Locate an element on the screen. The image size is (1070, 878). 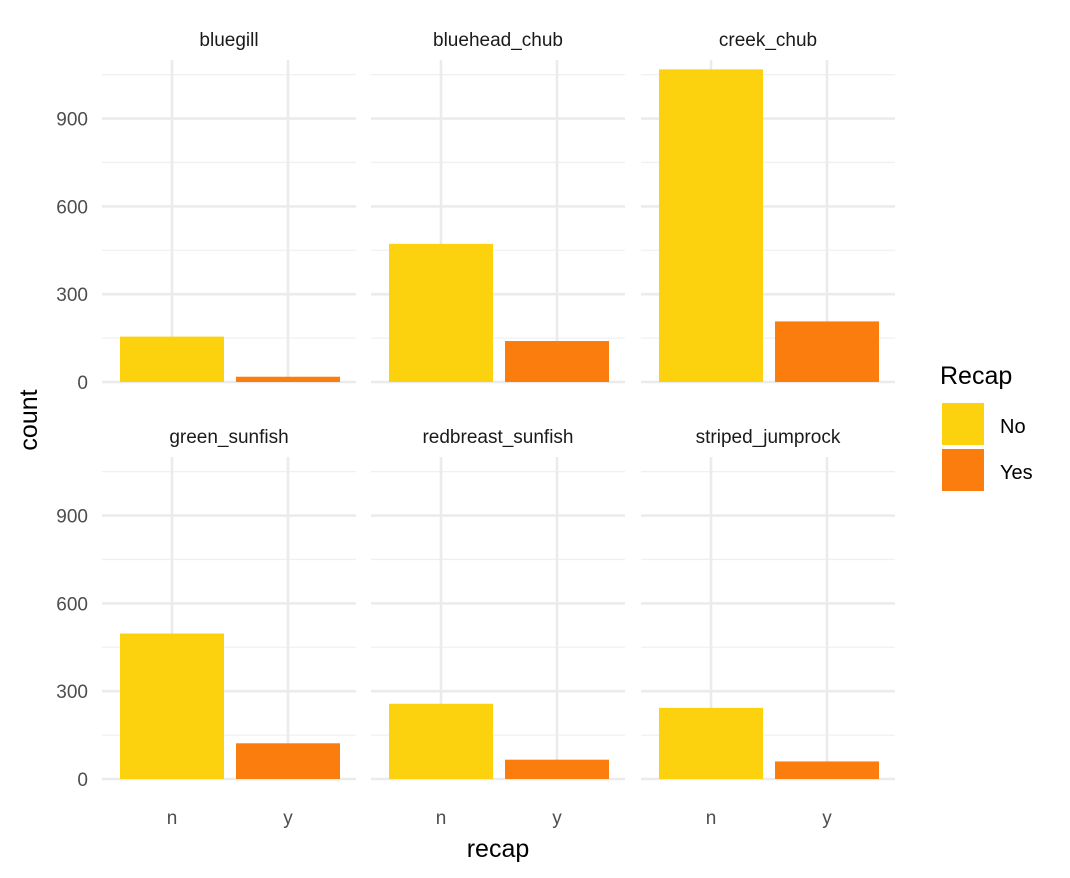
facet-title: creek_chub is located at coordinates (768, 40).